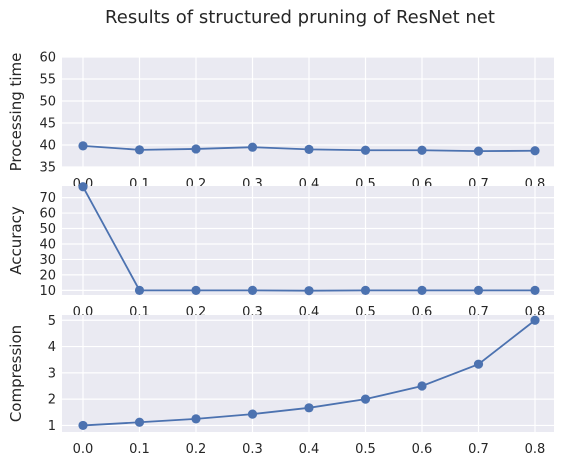  What do you see at coordinates (365, 449) in the screenshot?
I see `x-tick-label: 0.5` at bounding box center [365, 449].